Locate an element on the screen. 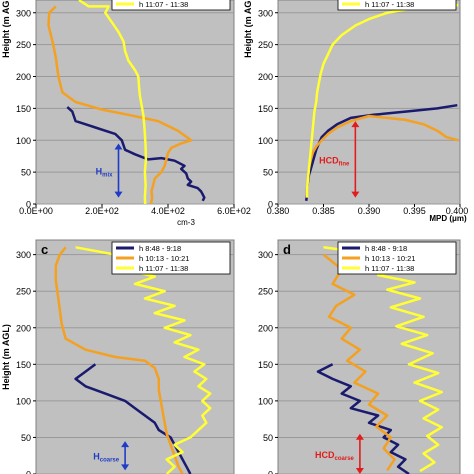 The width and height of the screenshot is (474, 474). annotation-label: HCDfine is located at coordinates (334, 161).